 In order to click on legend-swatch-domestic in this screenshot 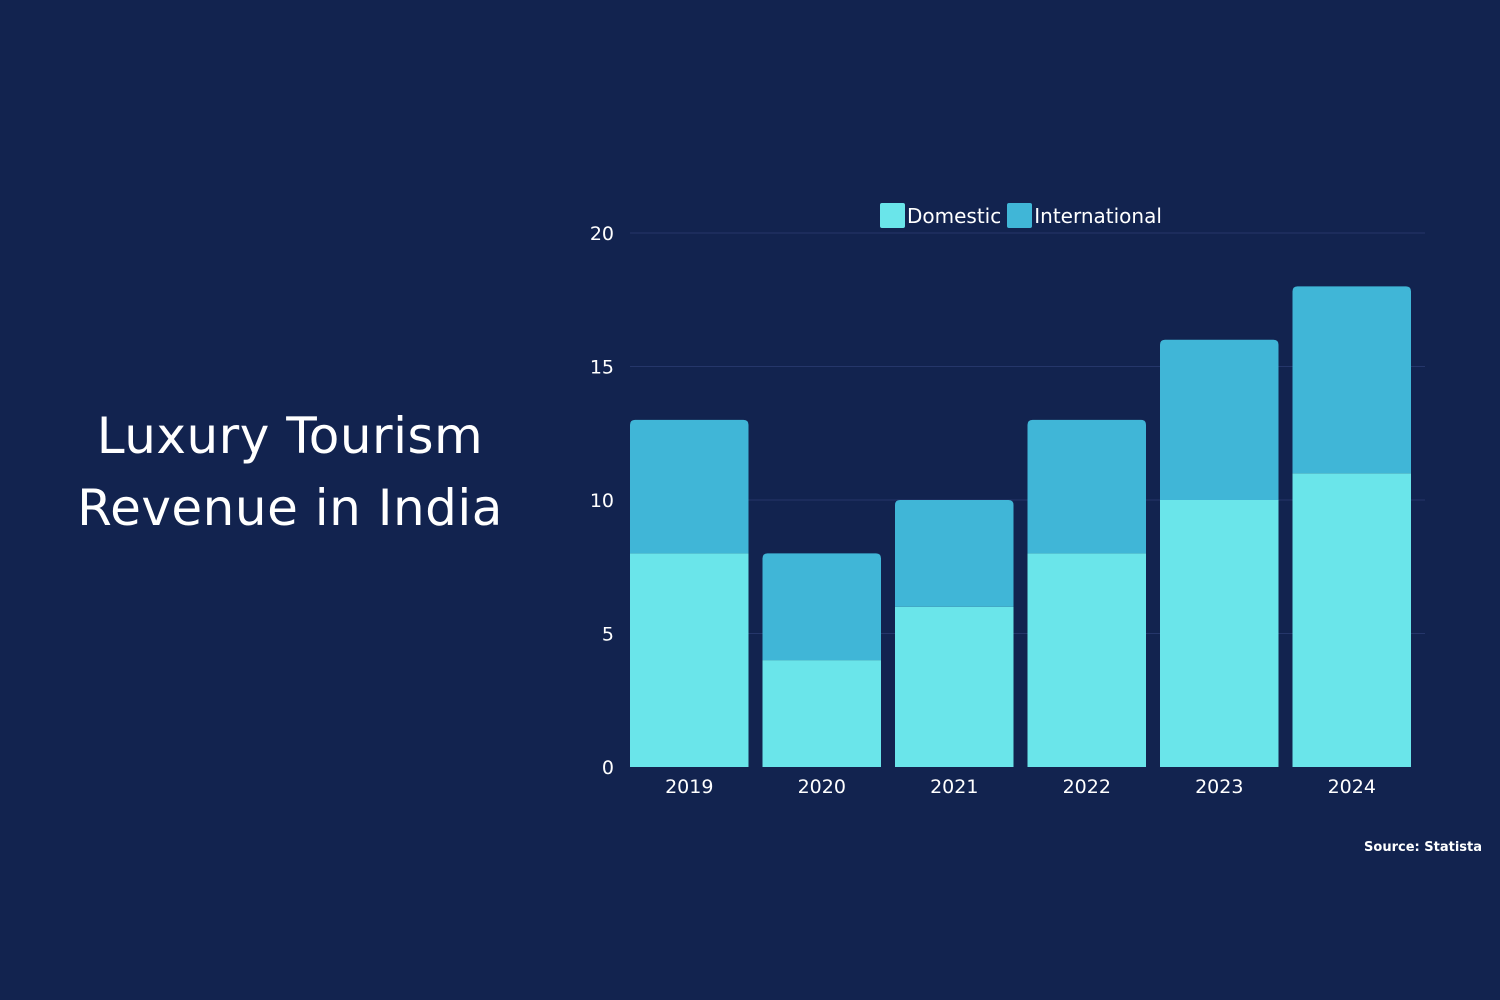, I will do `click(892, 215)`.